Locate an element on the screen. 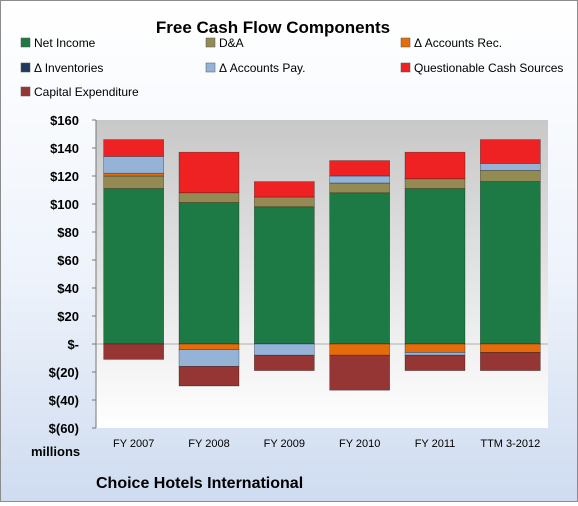 The height and width of the screenshot is (506, 578). y-tick-label: $140 is located at coordinates (64, 148).